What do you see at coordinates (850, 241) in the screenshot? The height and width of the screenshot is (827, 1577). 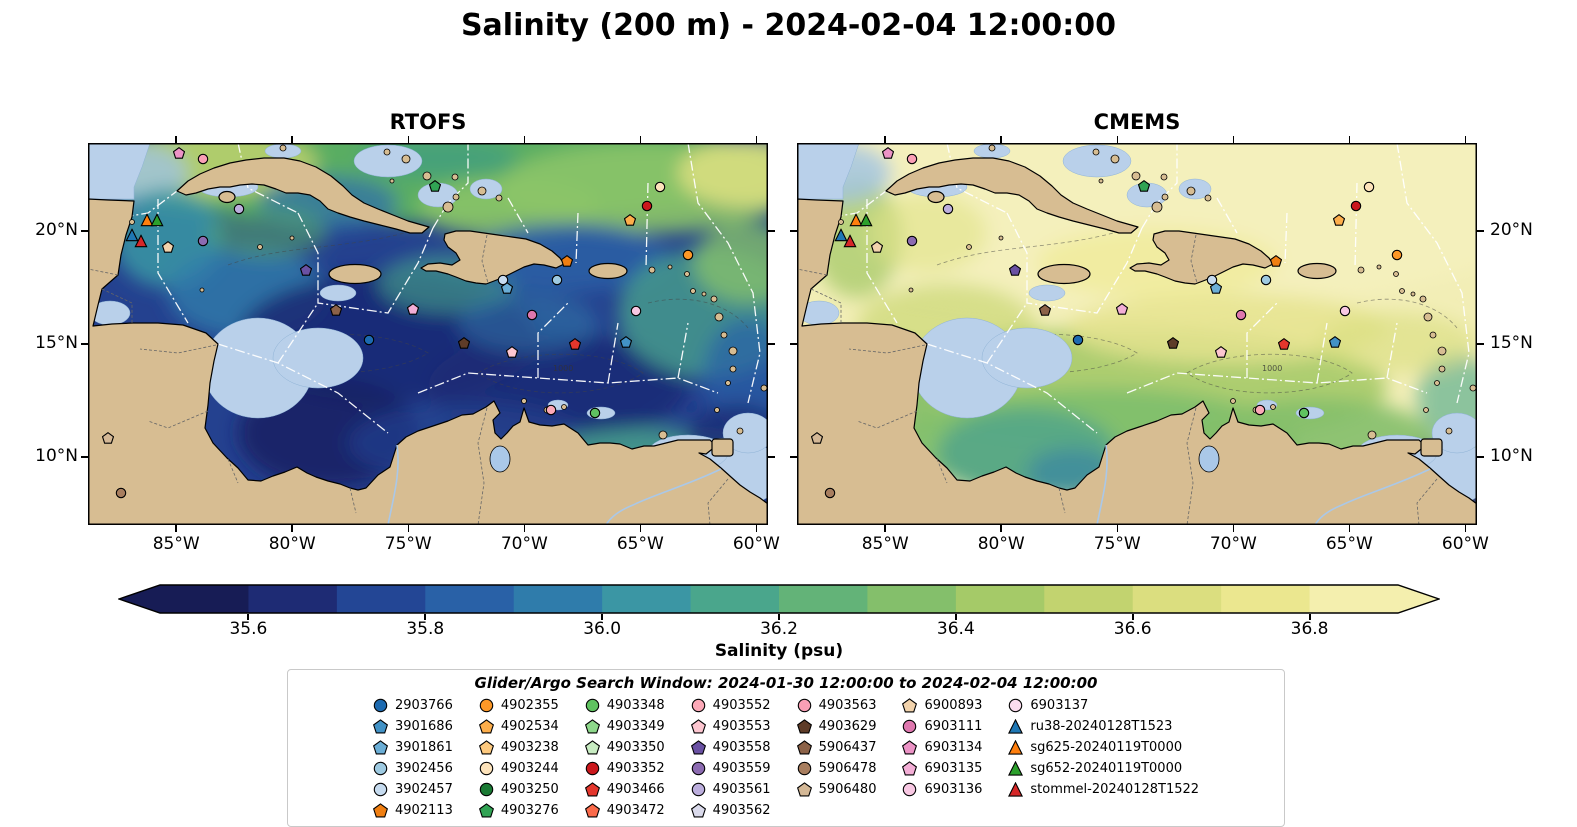 I see `float-marker-stommel-20240128T1522` at bounding box center [850, 241].